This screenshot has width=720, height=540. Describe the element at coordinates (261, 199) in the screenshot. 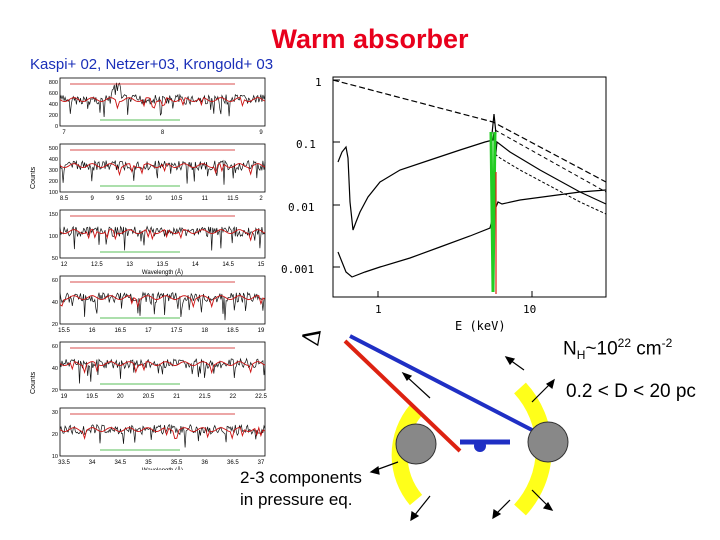

I see `spectrum-xtick: 2` at that location.